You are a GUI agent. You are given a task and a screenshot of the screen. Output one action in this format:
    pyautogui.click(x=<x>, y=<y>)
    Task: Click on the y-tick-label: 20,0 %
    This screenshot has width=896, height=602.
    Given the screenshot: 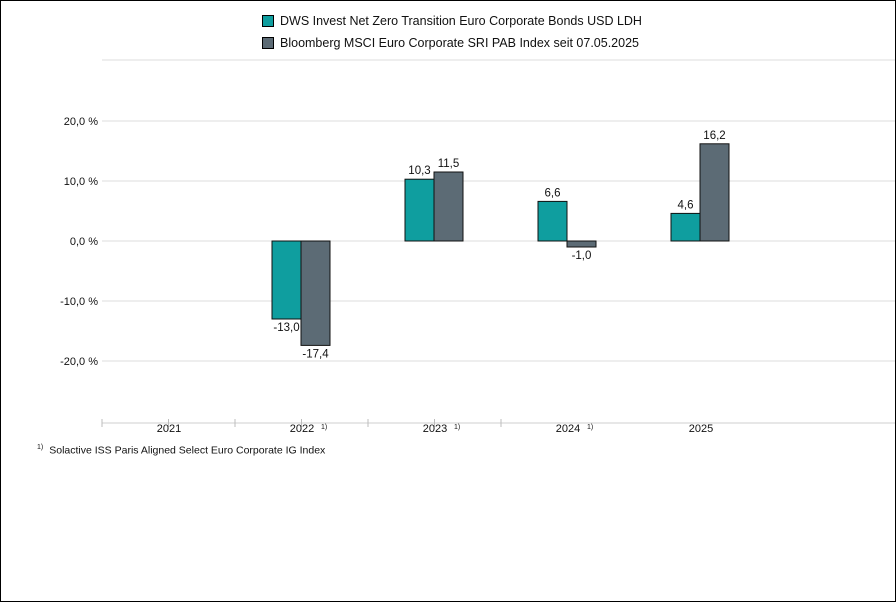 What is the action you would take?
    pyautogui.click(x=81, y=122)
    